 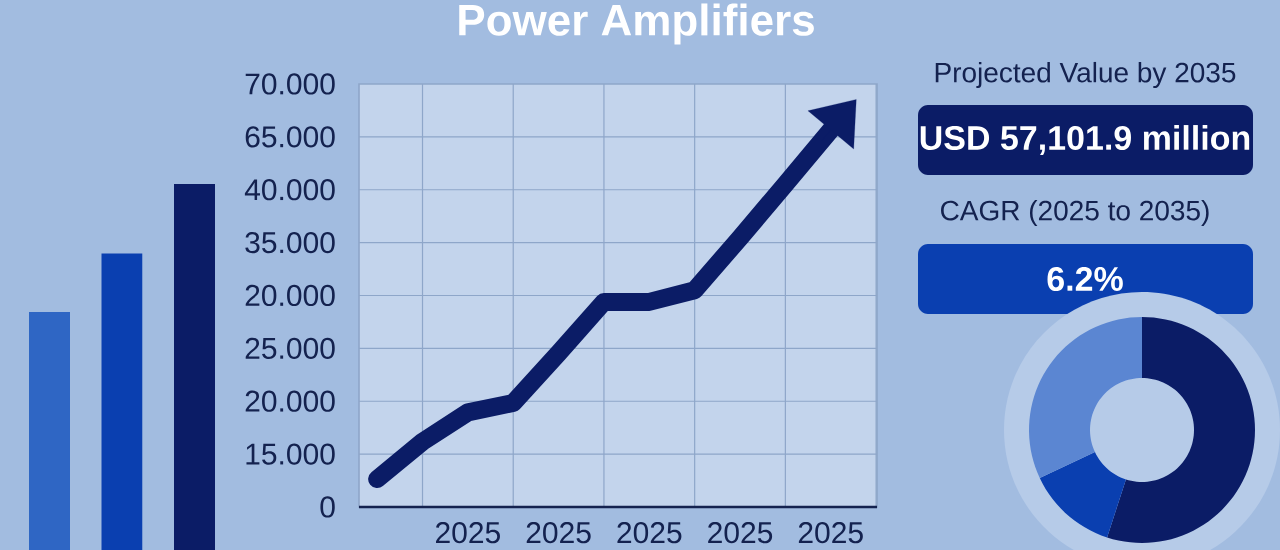 I want to click on text: 70.000, so click(x=290, y=84).